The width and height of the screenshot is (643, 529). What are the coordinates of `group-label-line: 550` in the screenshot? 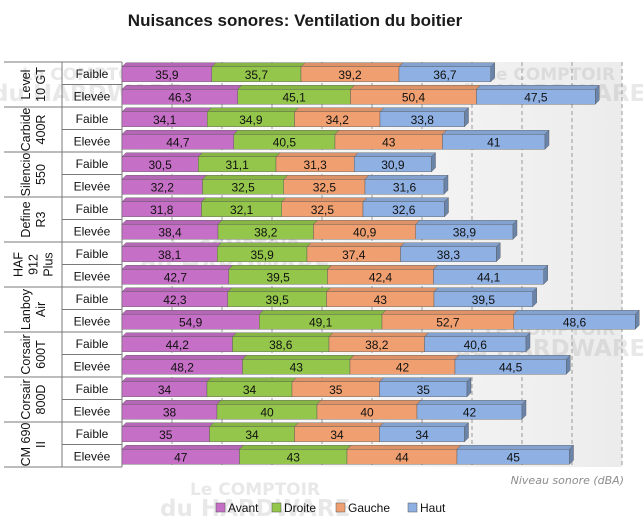 It's located at (41, 174).